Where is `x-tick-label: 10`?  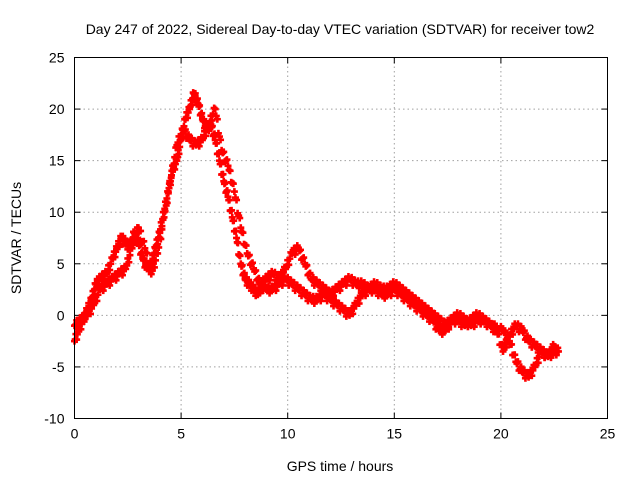
x-tick-label: 10 is located at coordinates (288, 434).